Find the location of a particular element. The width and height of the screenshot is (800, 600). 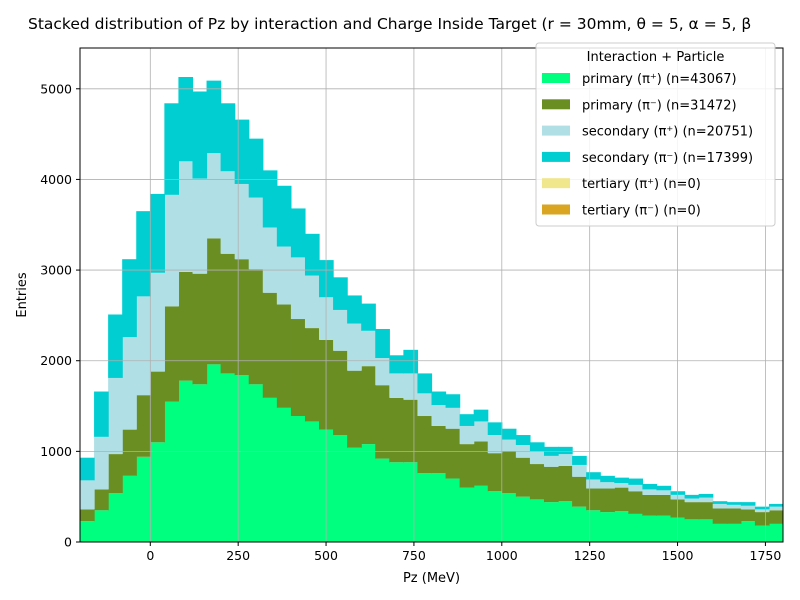

legend-entry: tertiary (π⁻) (n=0) is located at coordinates (621, 211).